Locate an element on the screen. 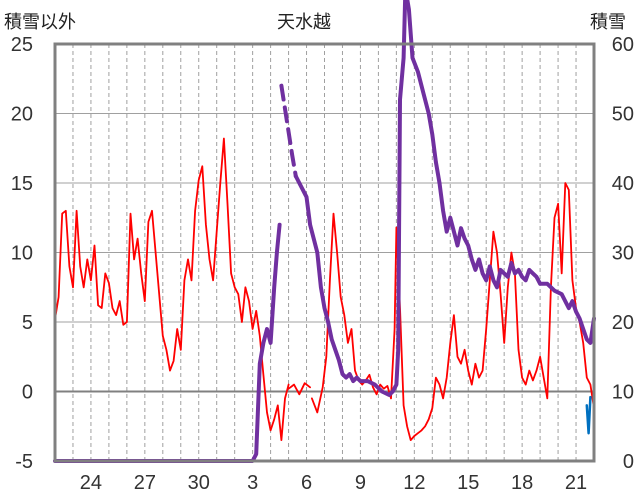 This screenshot has width=636, height=501. right-tick-label: 50 is located at coordinates (623, 115).